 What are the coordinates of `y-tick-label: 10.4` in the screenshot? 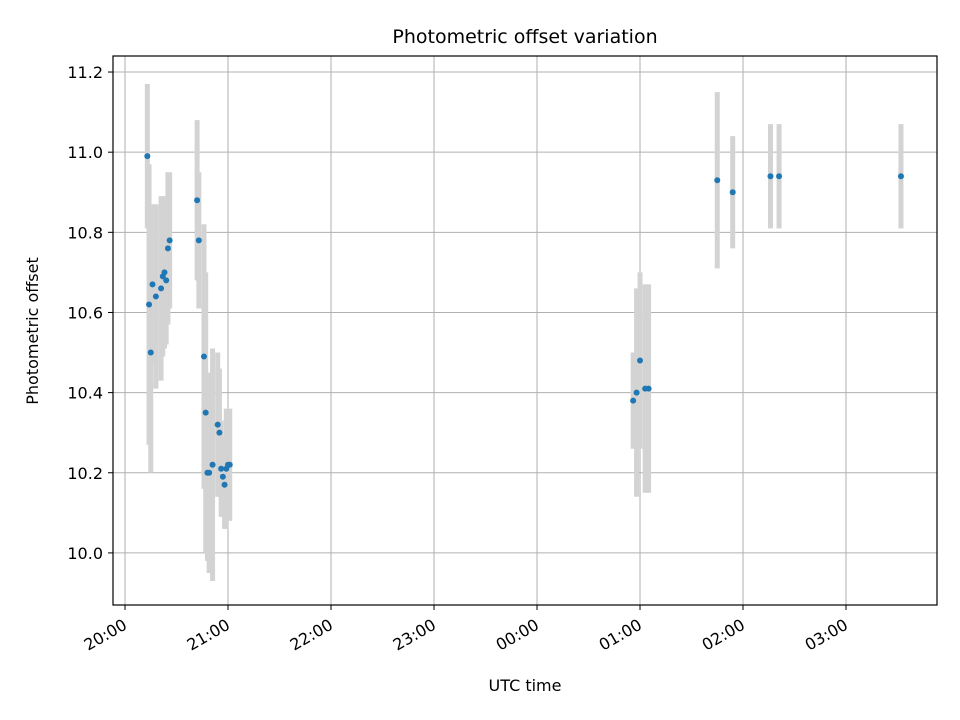 It's located at (85, 393).